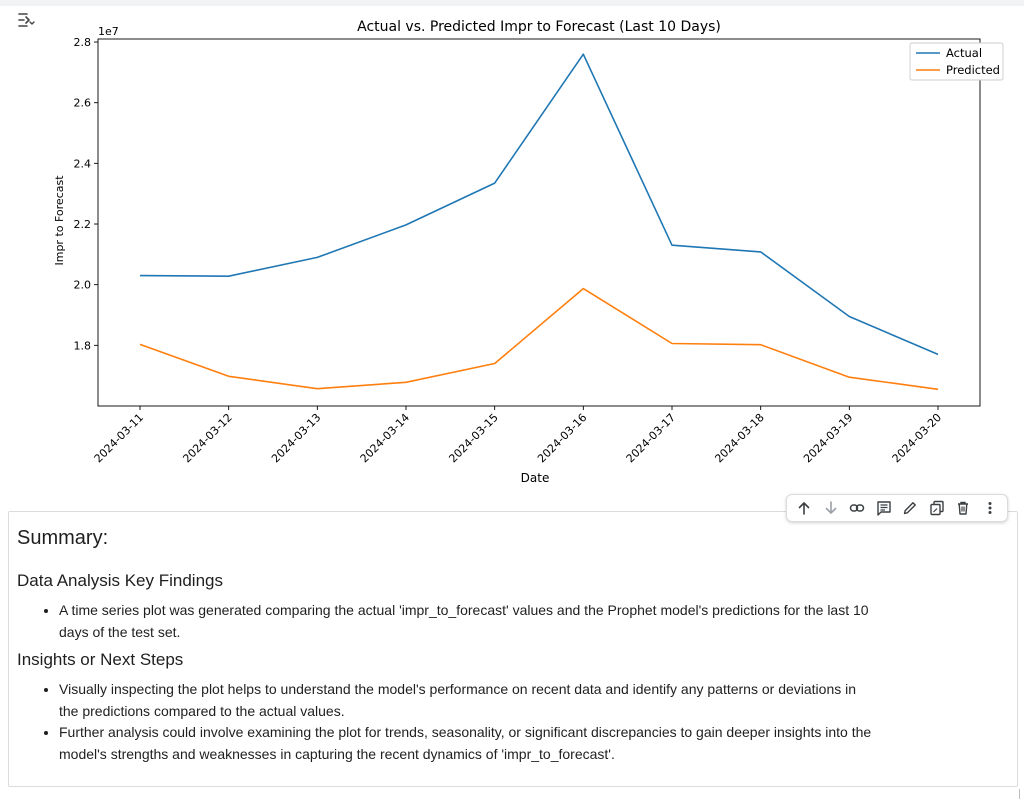  I want to click on x-tick-label: 2024-03-18, so click(739, 438).